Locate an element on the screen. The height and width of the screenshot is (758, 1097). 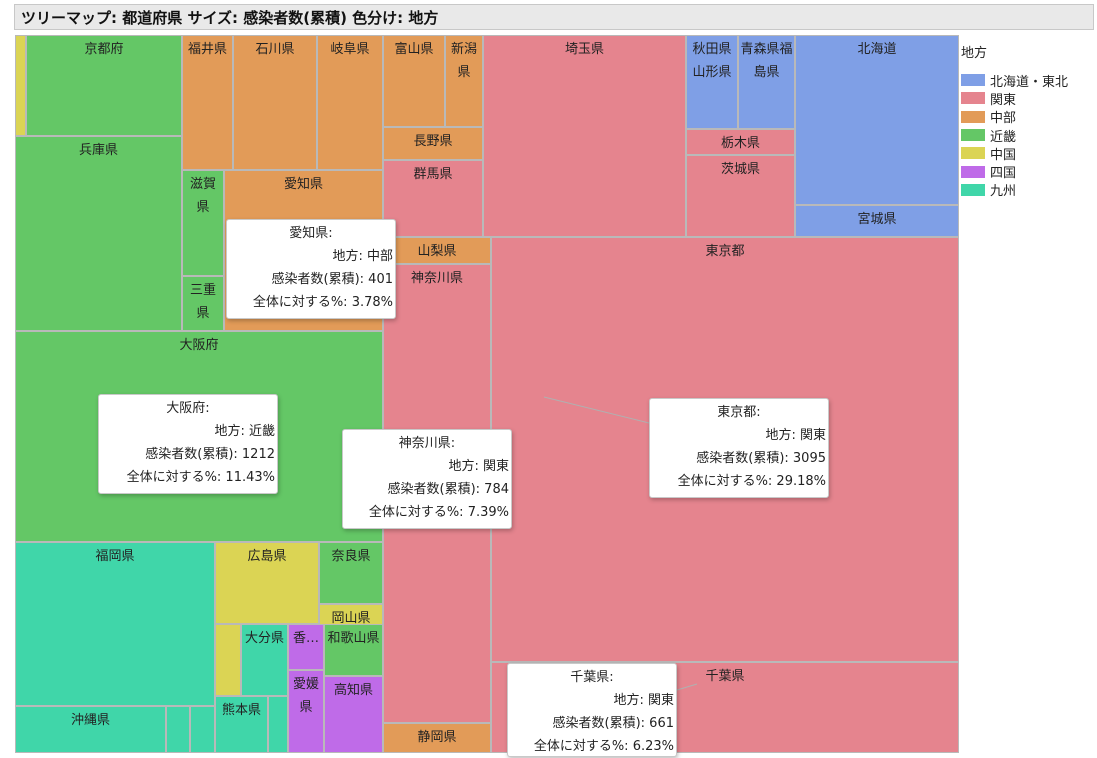
legend-item: 九州 is located at coordinates (1014, 190).